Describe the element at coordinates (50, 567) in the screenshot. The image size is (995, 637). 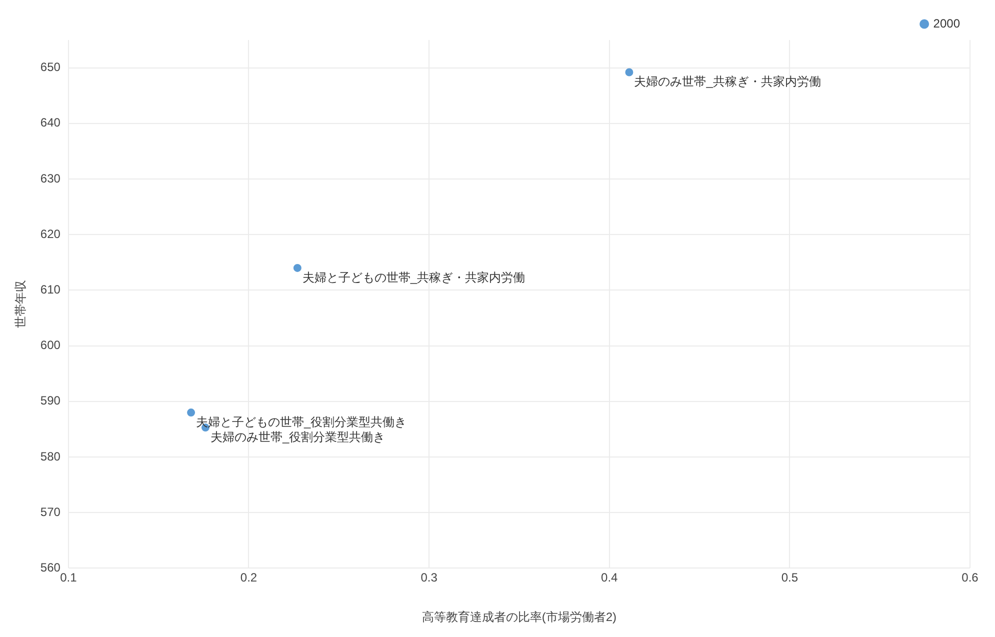
I see `y-tick-label: 560` at that location.